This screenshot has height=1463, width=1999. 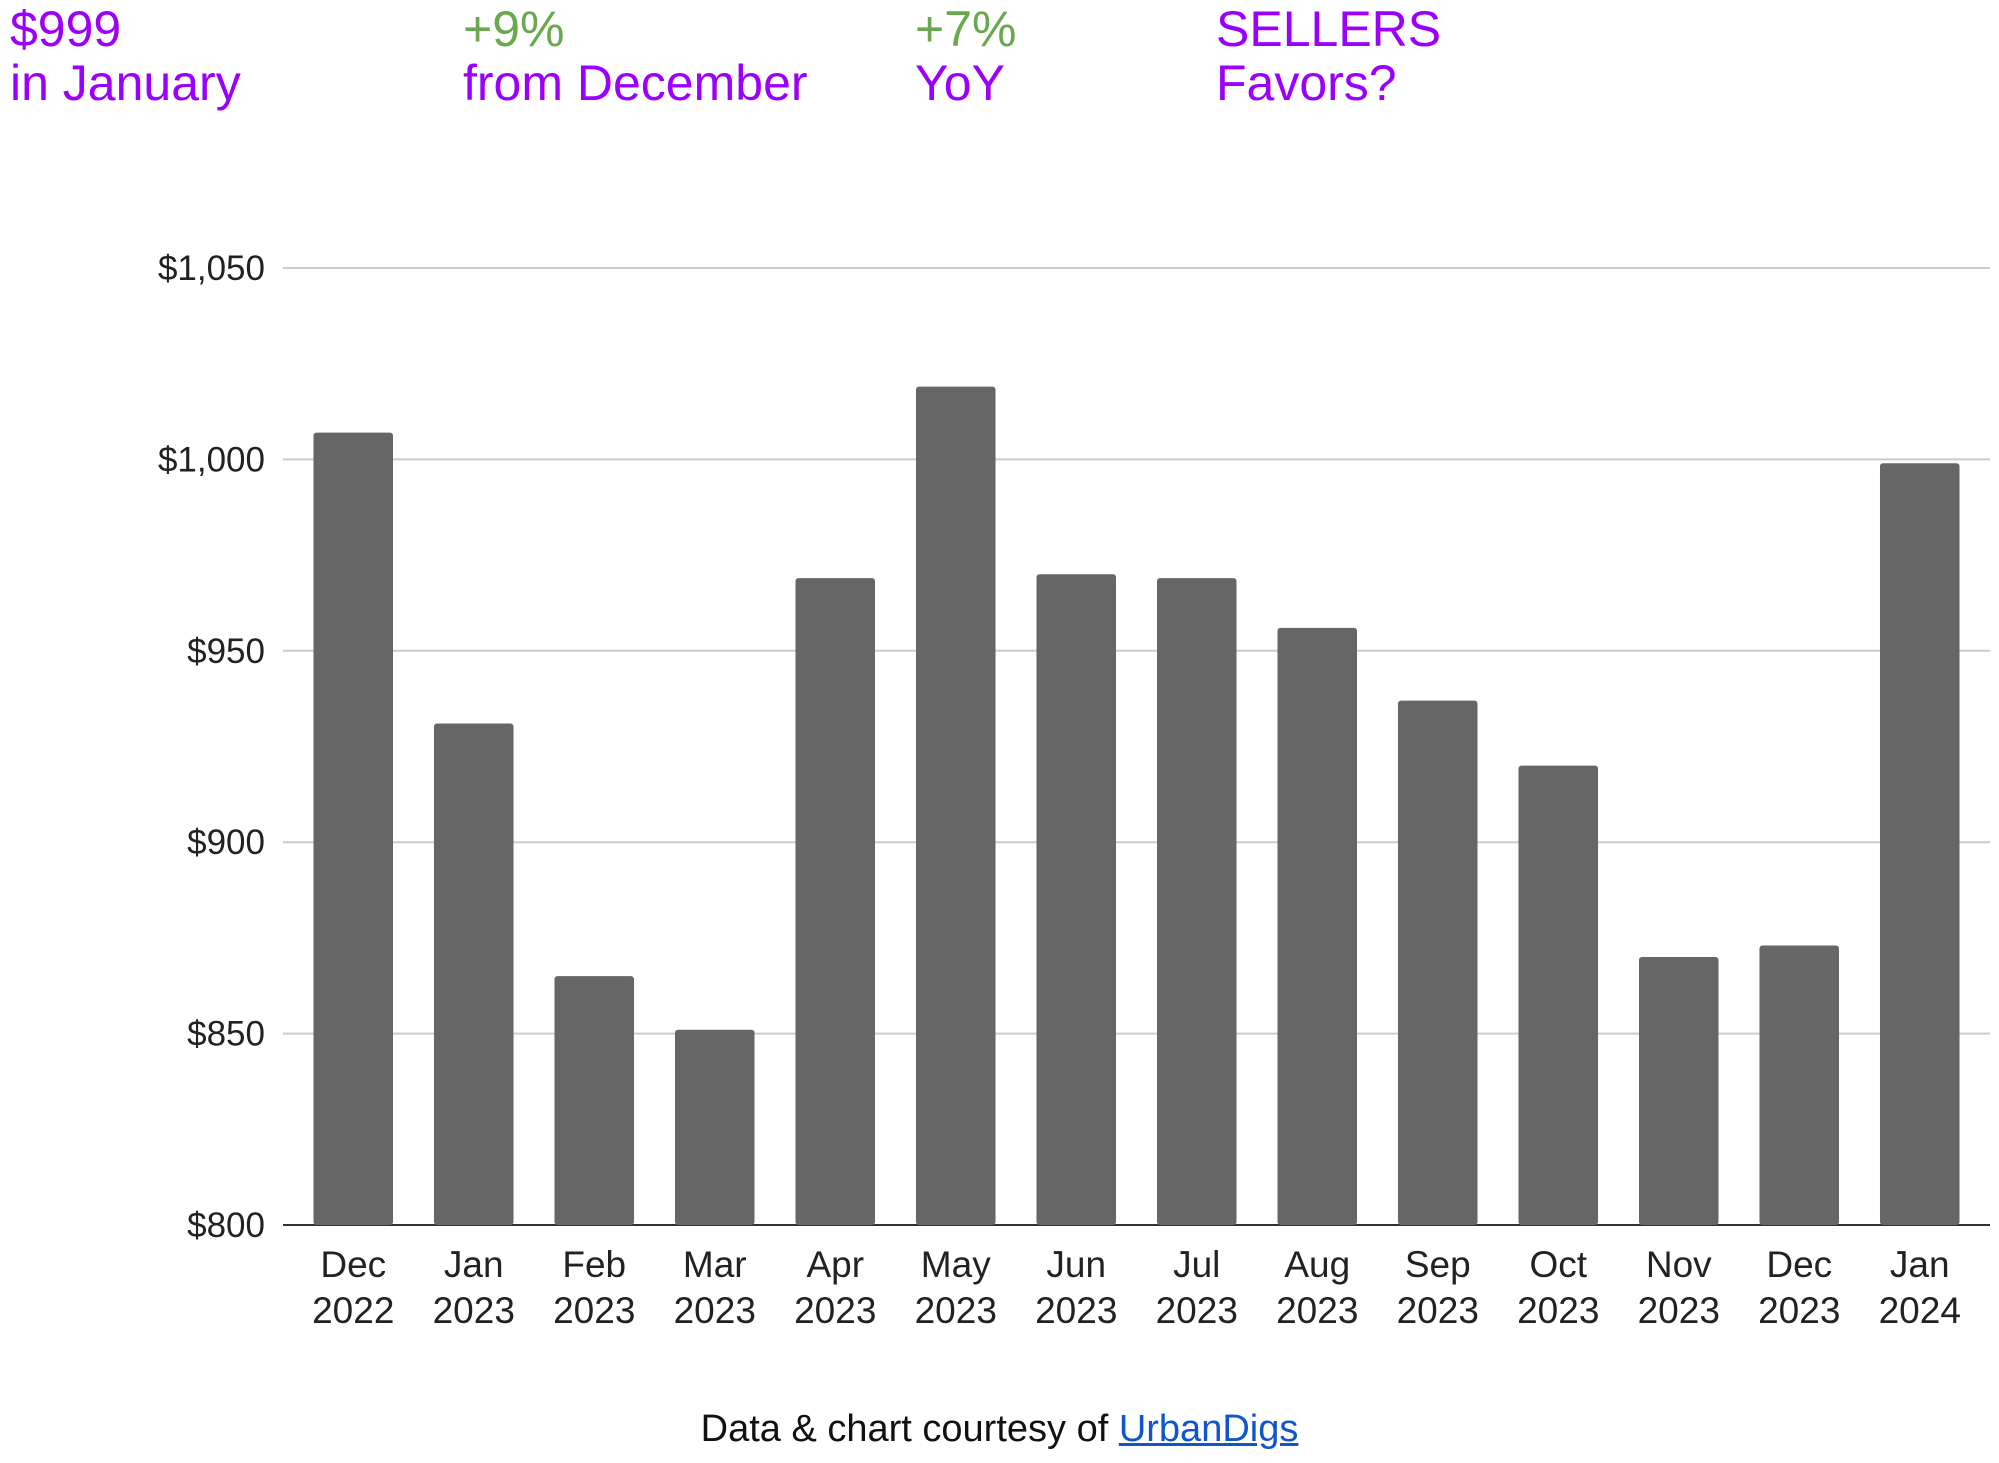 I want to click on x-tick-label: Mar 2023, so click(x=715, y=1287).